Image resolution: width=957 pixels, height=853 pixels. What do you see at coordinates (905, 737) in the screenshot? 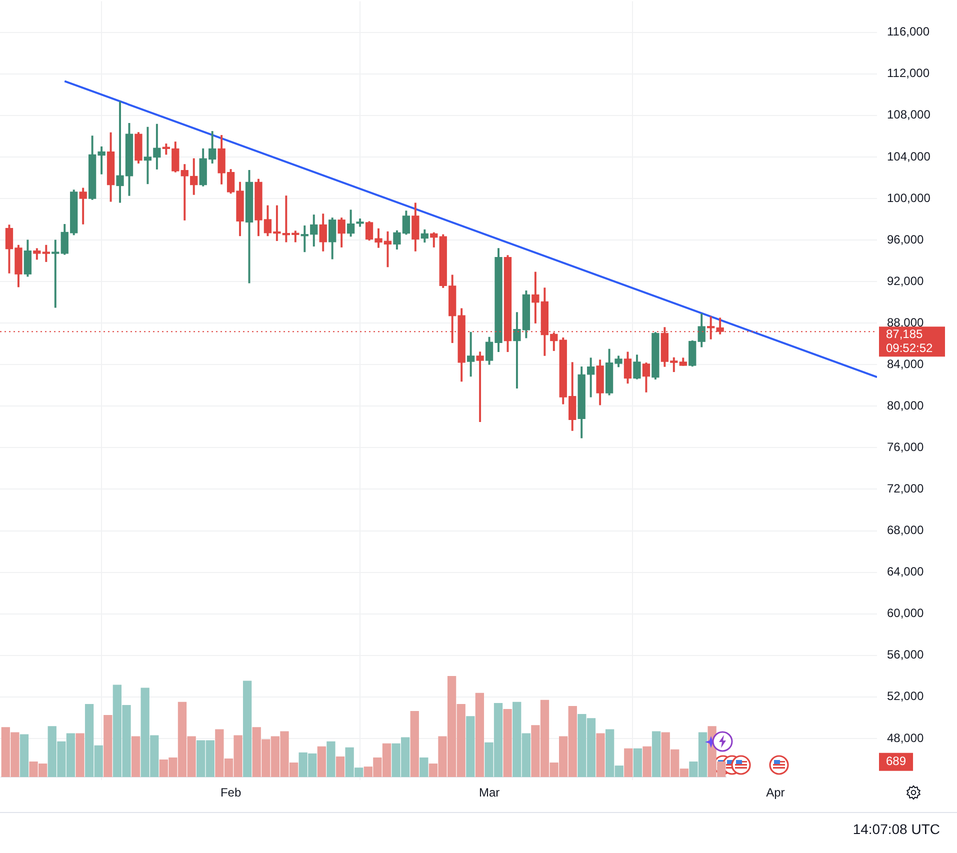
I see `y-tick-label: 48,000` at bounding box center [905, 737].